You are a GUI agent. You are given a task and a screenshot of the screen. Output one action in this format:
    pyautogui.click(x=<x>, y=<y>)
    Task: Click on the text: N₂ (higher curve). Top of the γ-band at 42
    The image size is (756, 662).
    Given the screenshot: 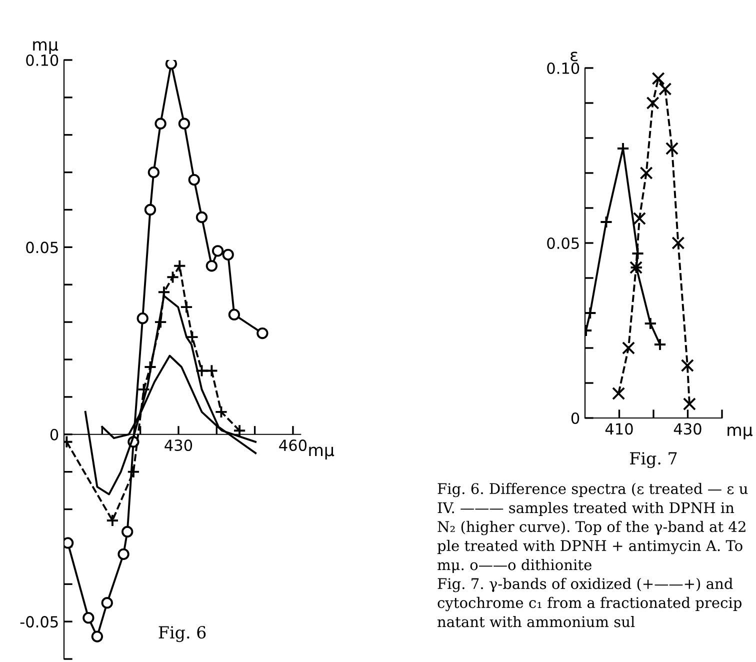 What is the action you would take?
    pyautogui.click(x=592, y=528)
    